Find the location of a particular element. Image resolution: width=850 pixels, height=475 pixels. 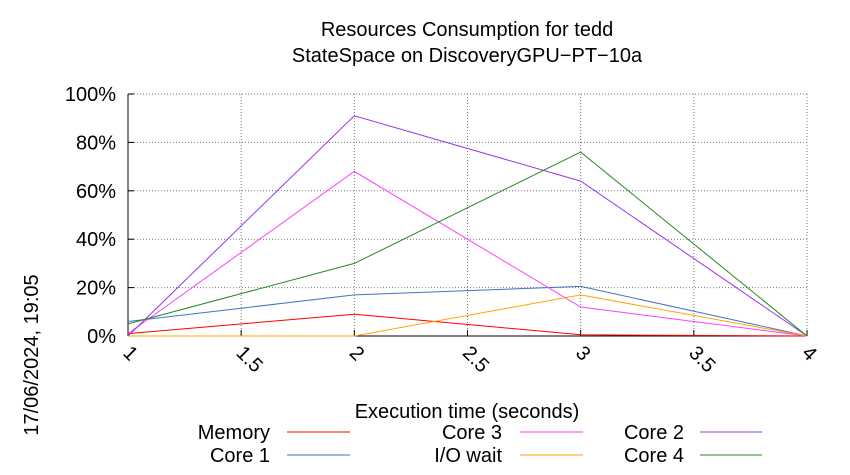

legend-label-core-2: Core 2 is located at coordinates (654, 433).